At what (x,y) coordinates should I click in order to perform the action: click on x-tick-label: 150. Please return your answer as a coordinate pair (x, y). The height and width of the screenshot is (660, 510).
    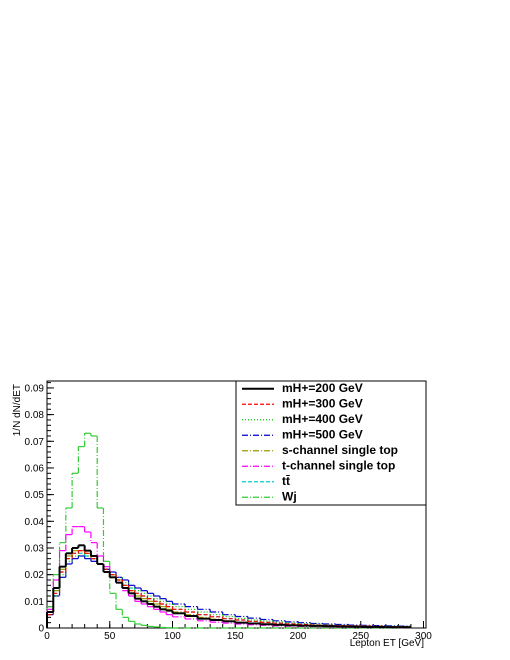
    Looking at the image, I should click on (235, 636).